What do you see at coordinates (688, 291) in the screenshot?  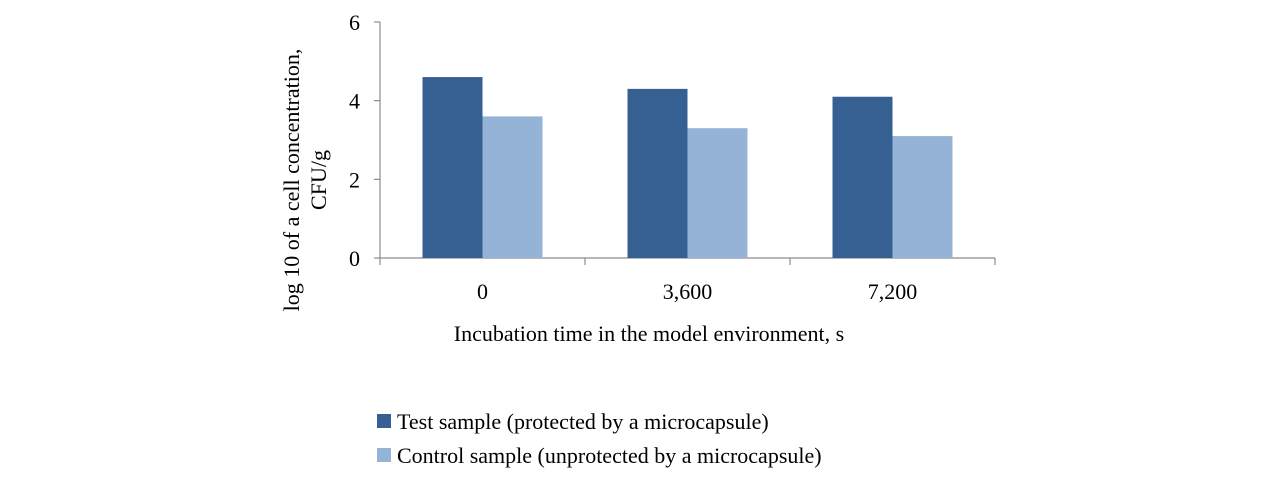 I see `x-tick-label: 3,600` at bounding box center [688, 291].